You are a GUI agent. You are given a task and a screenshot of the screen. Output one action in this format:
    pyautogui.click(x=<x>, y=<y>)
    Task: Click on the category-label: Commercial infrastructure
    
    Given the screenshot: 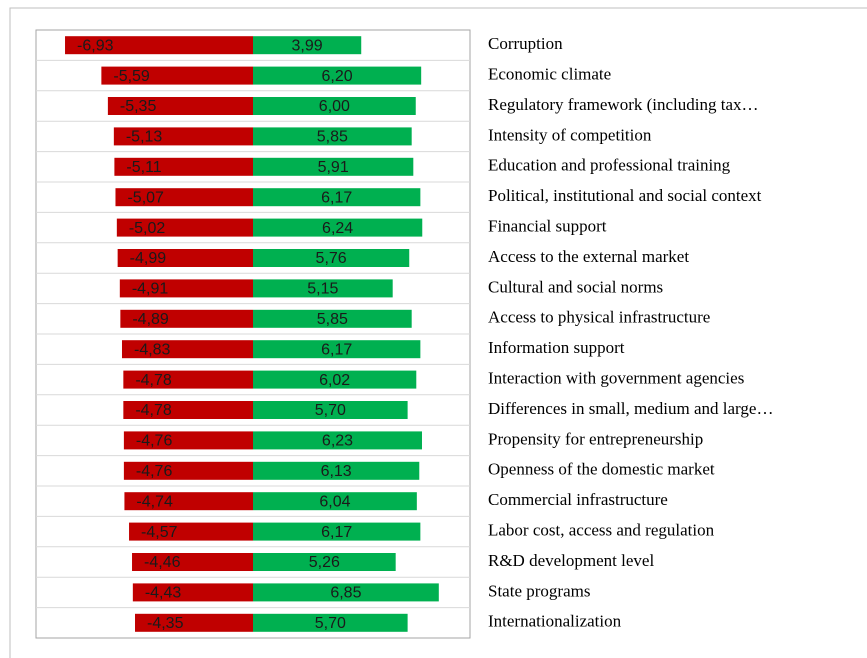 What is the action you would take?
    pyautogui.click(x=578, y=499)
    